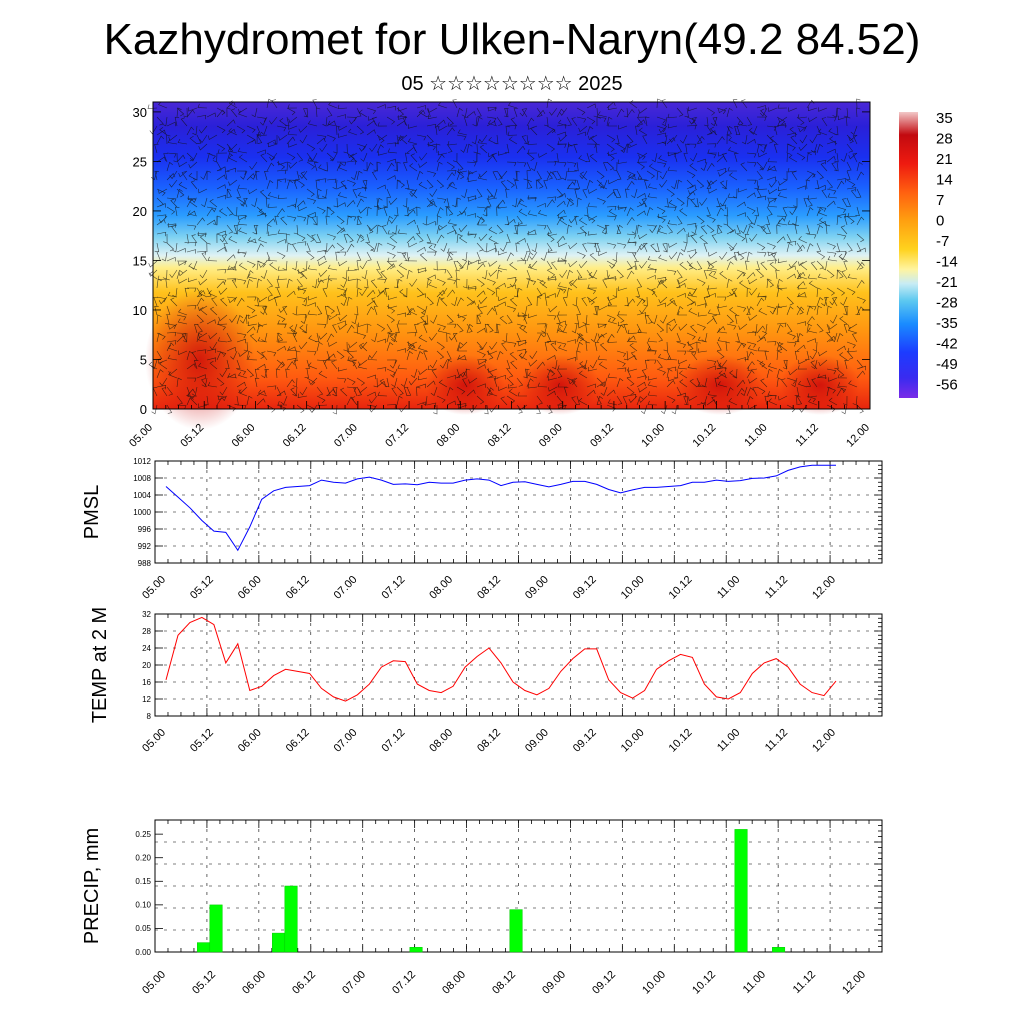 This screenshot has height=1024, width=1024. I want to click on temp-x-tick-label: 11.12, so click(776, 740).